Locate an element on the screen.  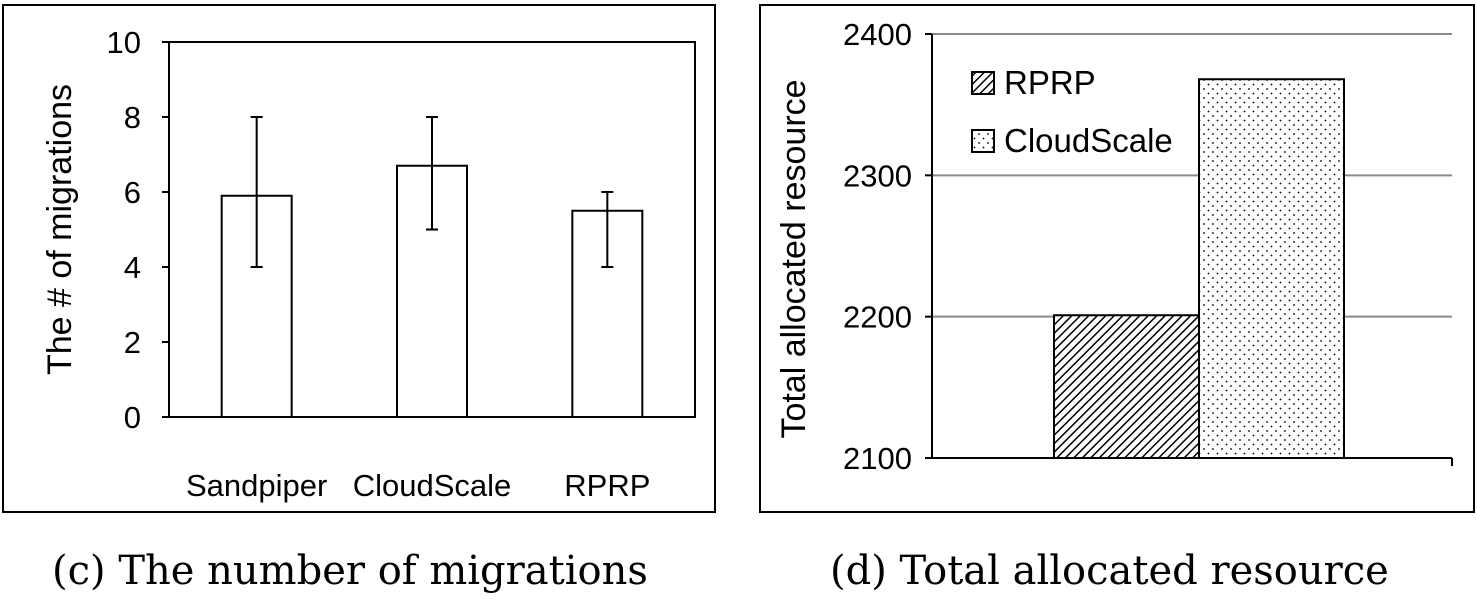
caption-migrations: (c) The number of migrations is located at coordinates (350, 571).